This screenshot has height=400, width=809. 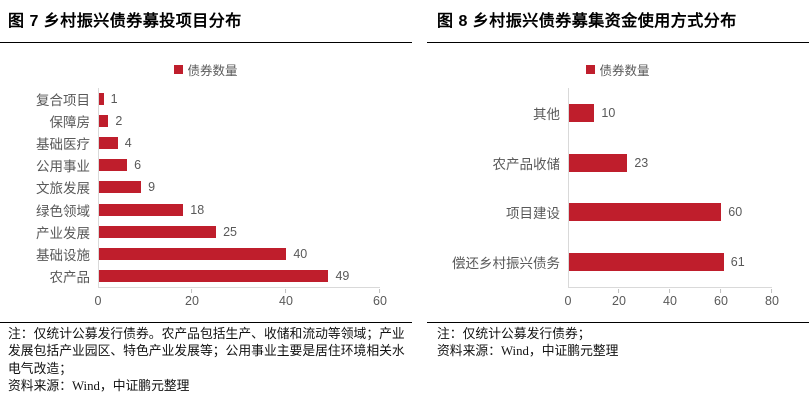 What do you see at coordinates (208, 143) in the screenshot?
I see `bar-row: 基础医疗 4` at bounding box center [208, 143].